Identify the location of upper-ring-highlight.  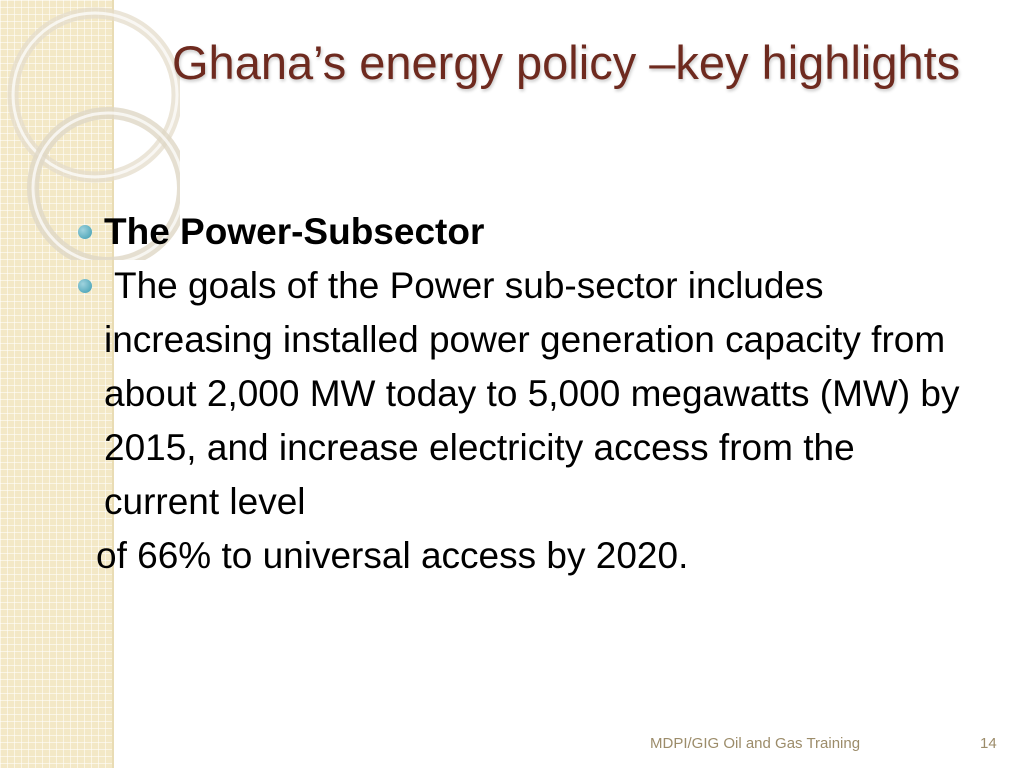
(95, 95).